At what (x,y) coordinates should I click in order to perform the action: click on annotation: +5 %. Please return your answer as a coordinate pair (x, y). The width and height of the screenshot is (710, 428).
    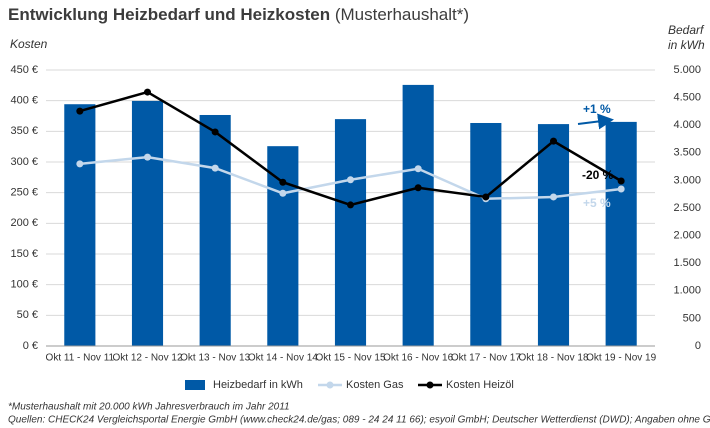
    Looking at the image, I should click on (597, 203).